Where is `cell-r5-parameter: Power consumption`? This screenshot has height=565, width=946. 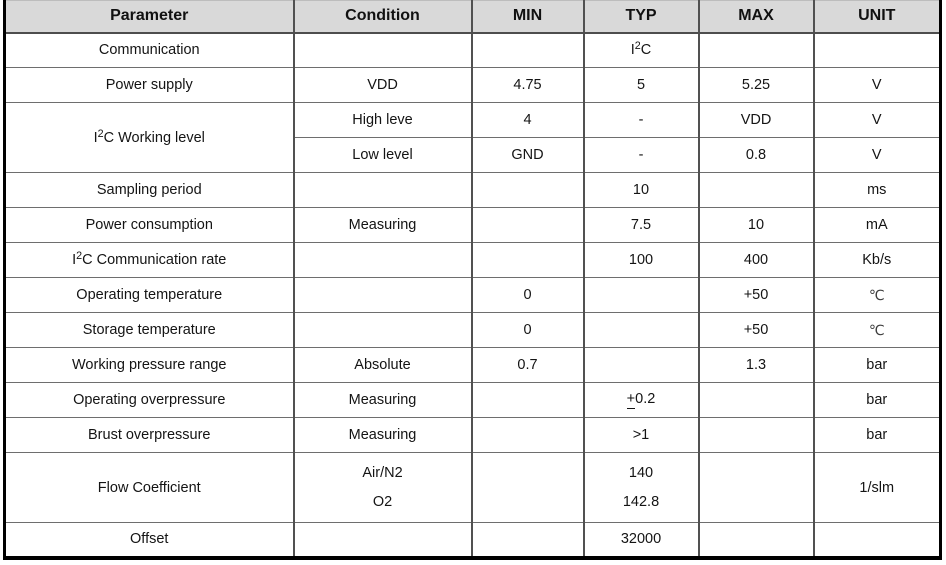
cell-r5-parameter: Power consumption is located at coordinates (149, 225).